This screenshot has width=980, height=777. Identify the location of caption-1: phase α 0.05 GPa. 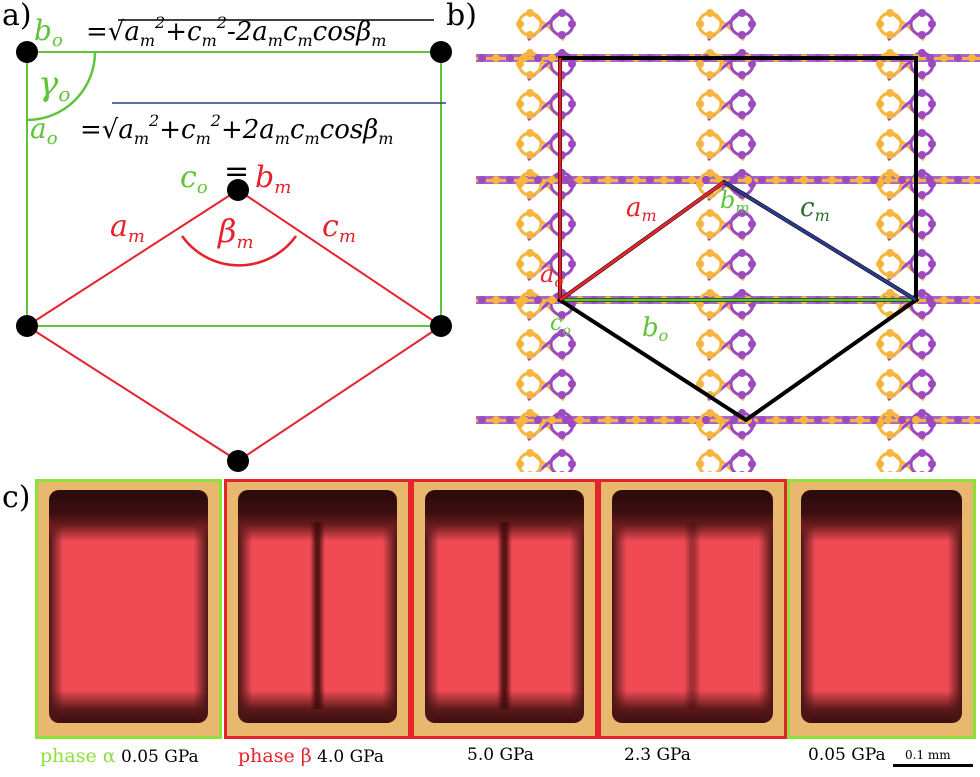
(119, 756).